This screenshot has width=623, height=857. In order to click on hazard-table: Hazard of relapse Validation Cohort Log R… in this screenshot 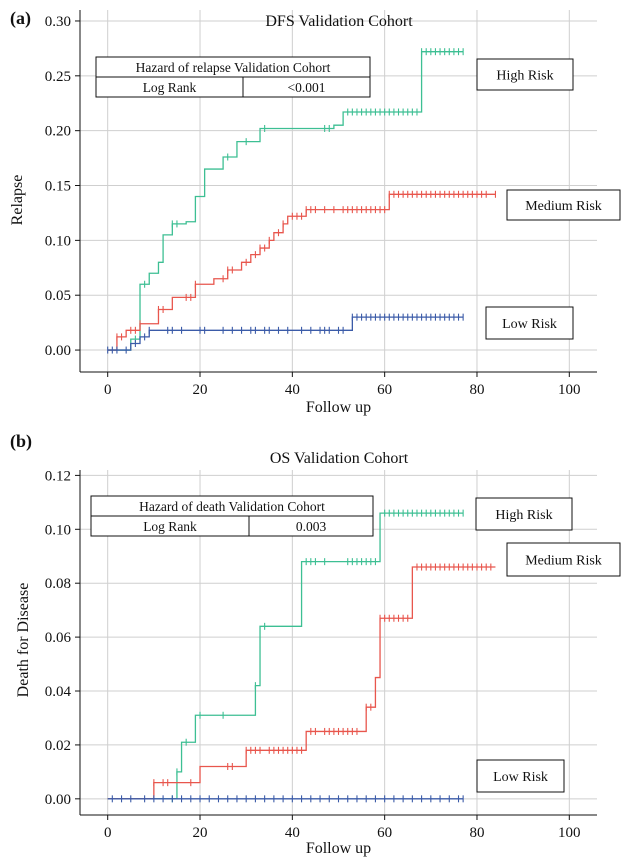, I will do `click(233, 77)`.